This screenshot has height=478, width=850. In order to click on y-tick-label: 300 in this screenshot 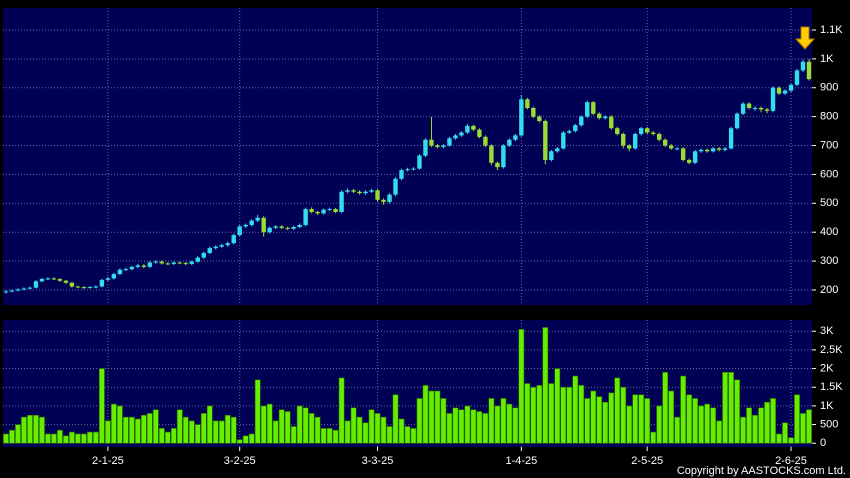, I will do `click(829, 261)`.